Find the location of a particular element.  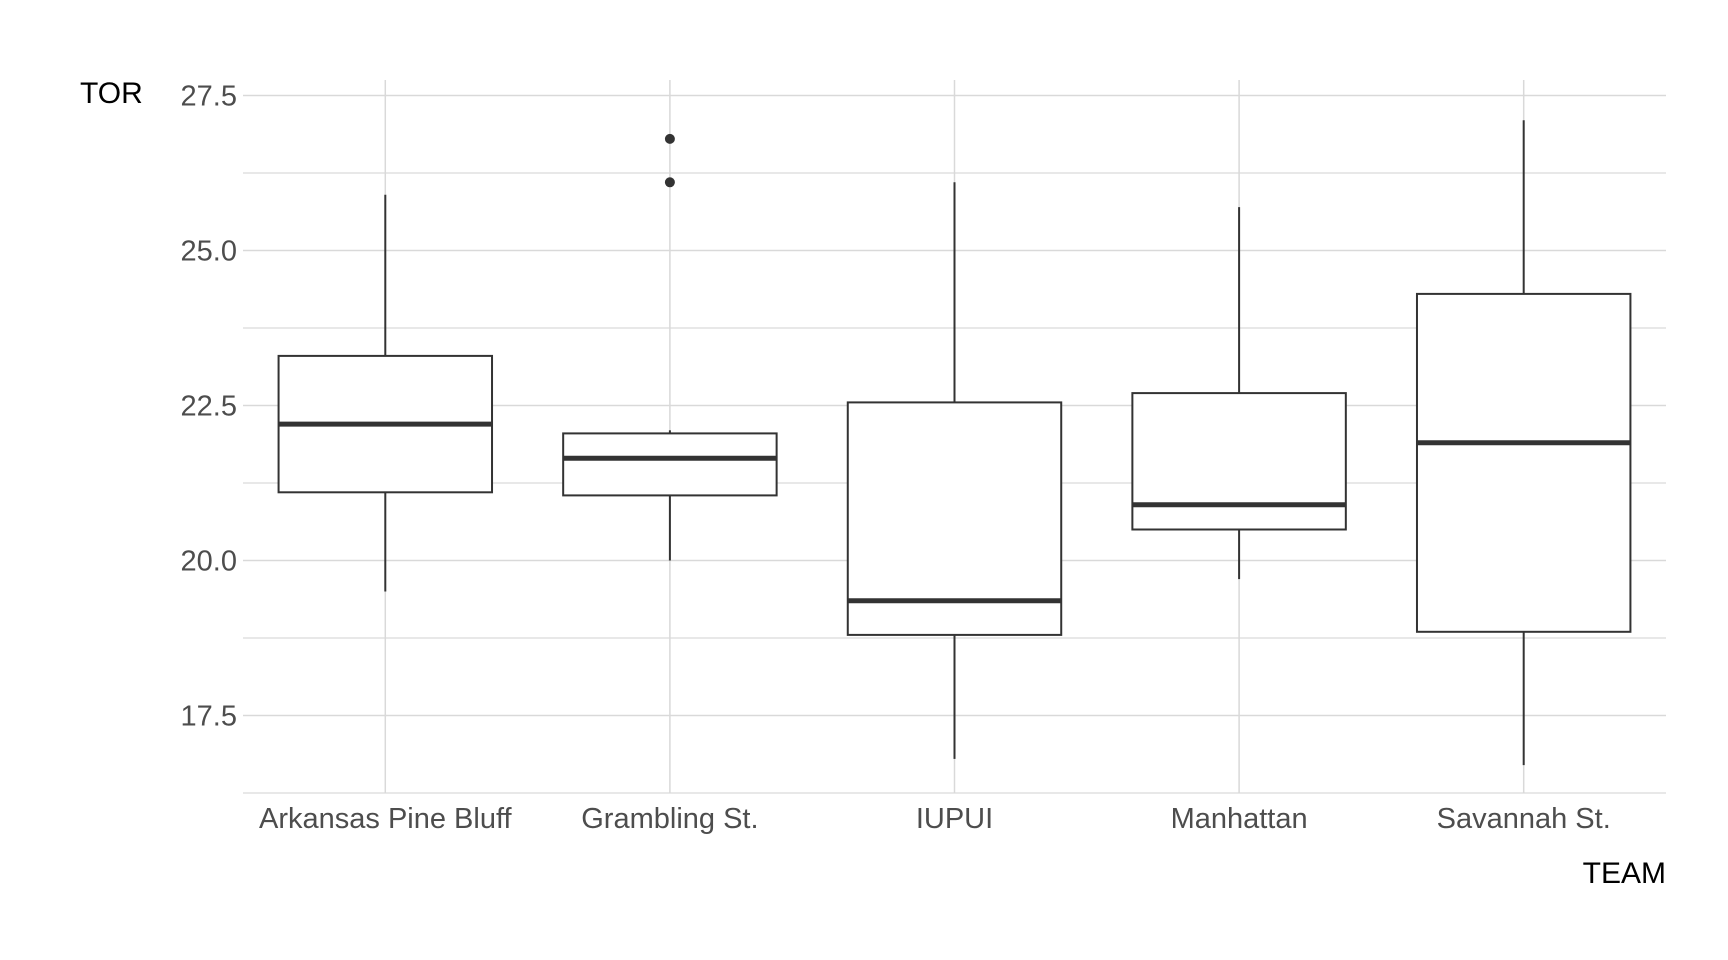

x-axis-title: TEAM is located at coordinates (1624, 873).